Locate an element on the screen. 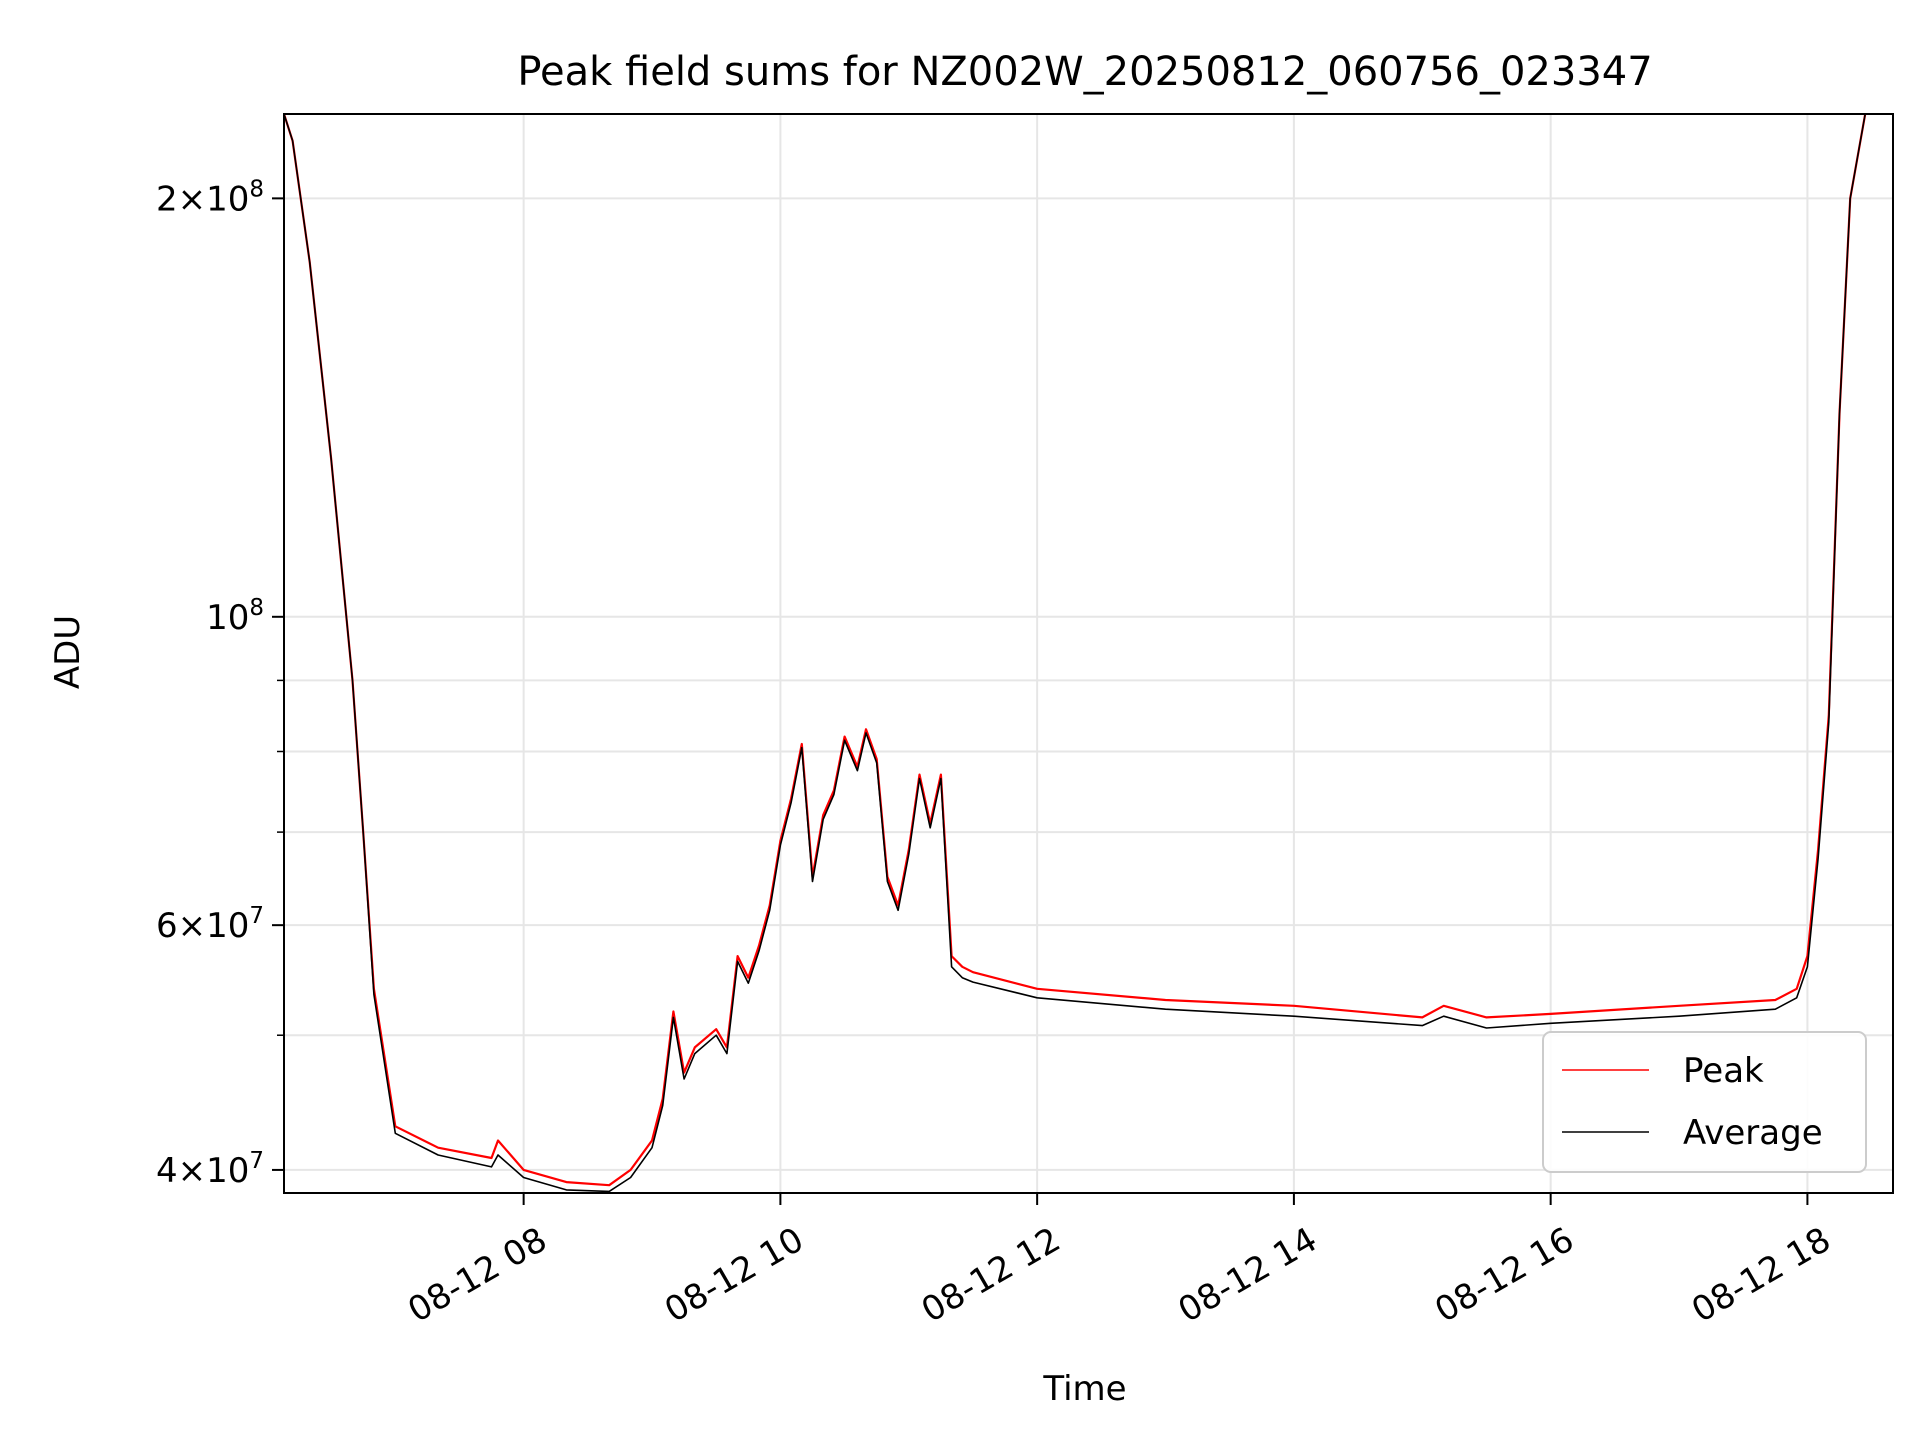 The height and width of the screenshot is (1444, 1920). legend-box is located at coordinates (1704, 1102).